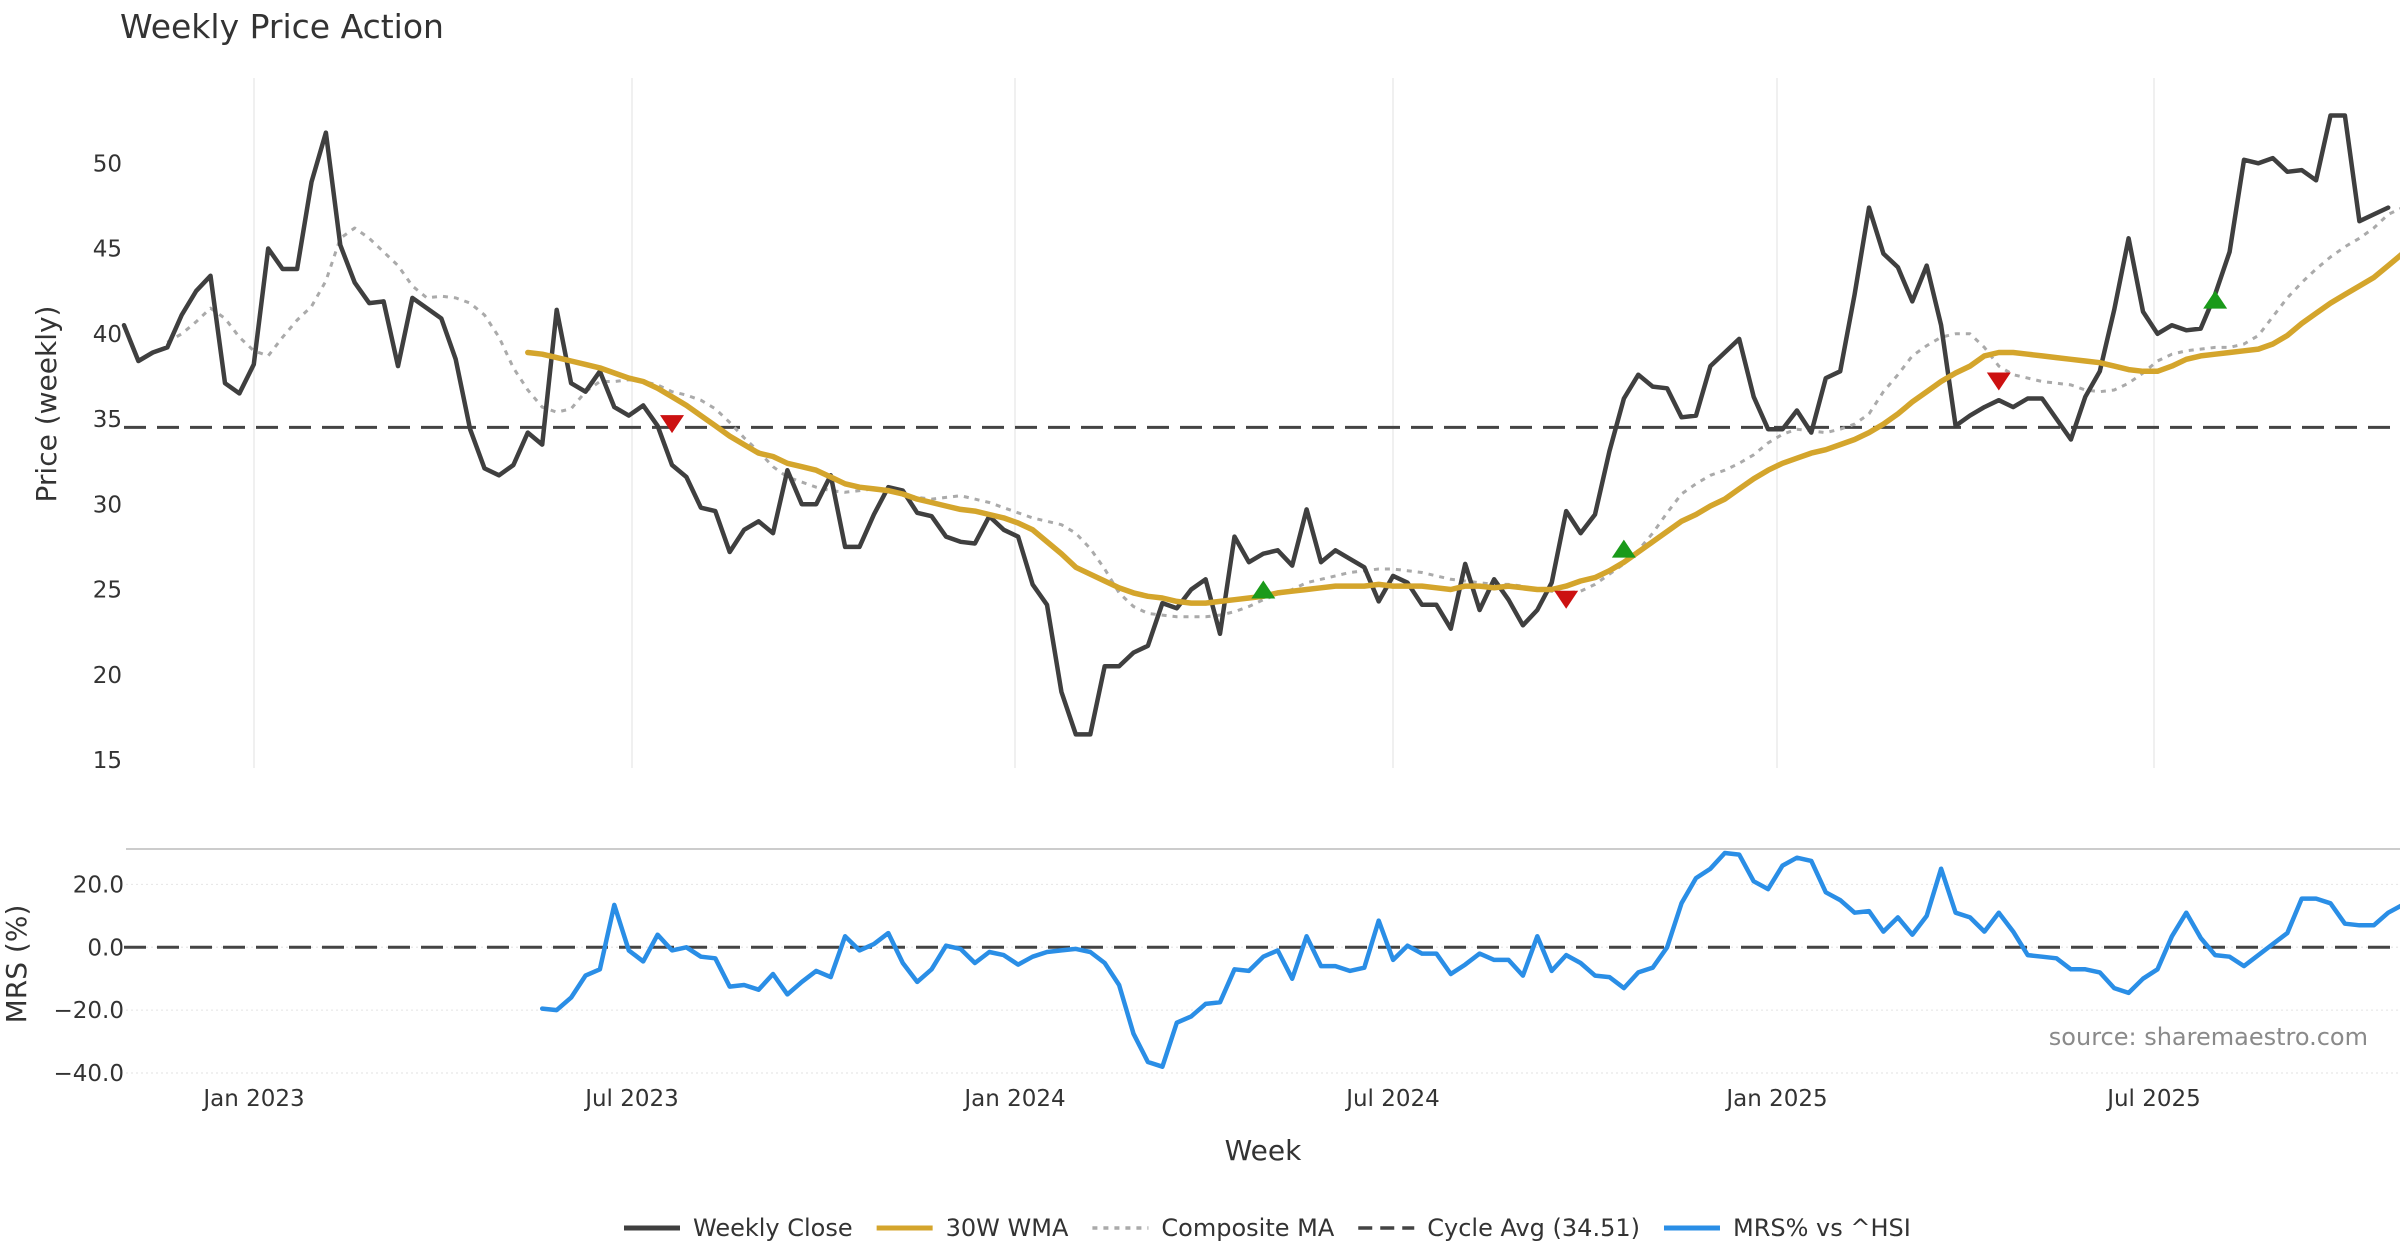  What do you see at coordinates (107, 761) in the screenshot?
I see `price-y-tick-label: 15` at bounding box center [107, 761].